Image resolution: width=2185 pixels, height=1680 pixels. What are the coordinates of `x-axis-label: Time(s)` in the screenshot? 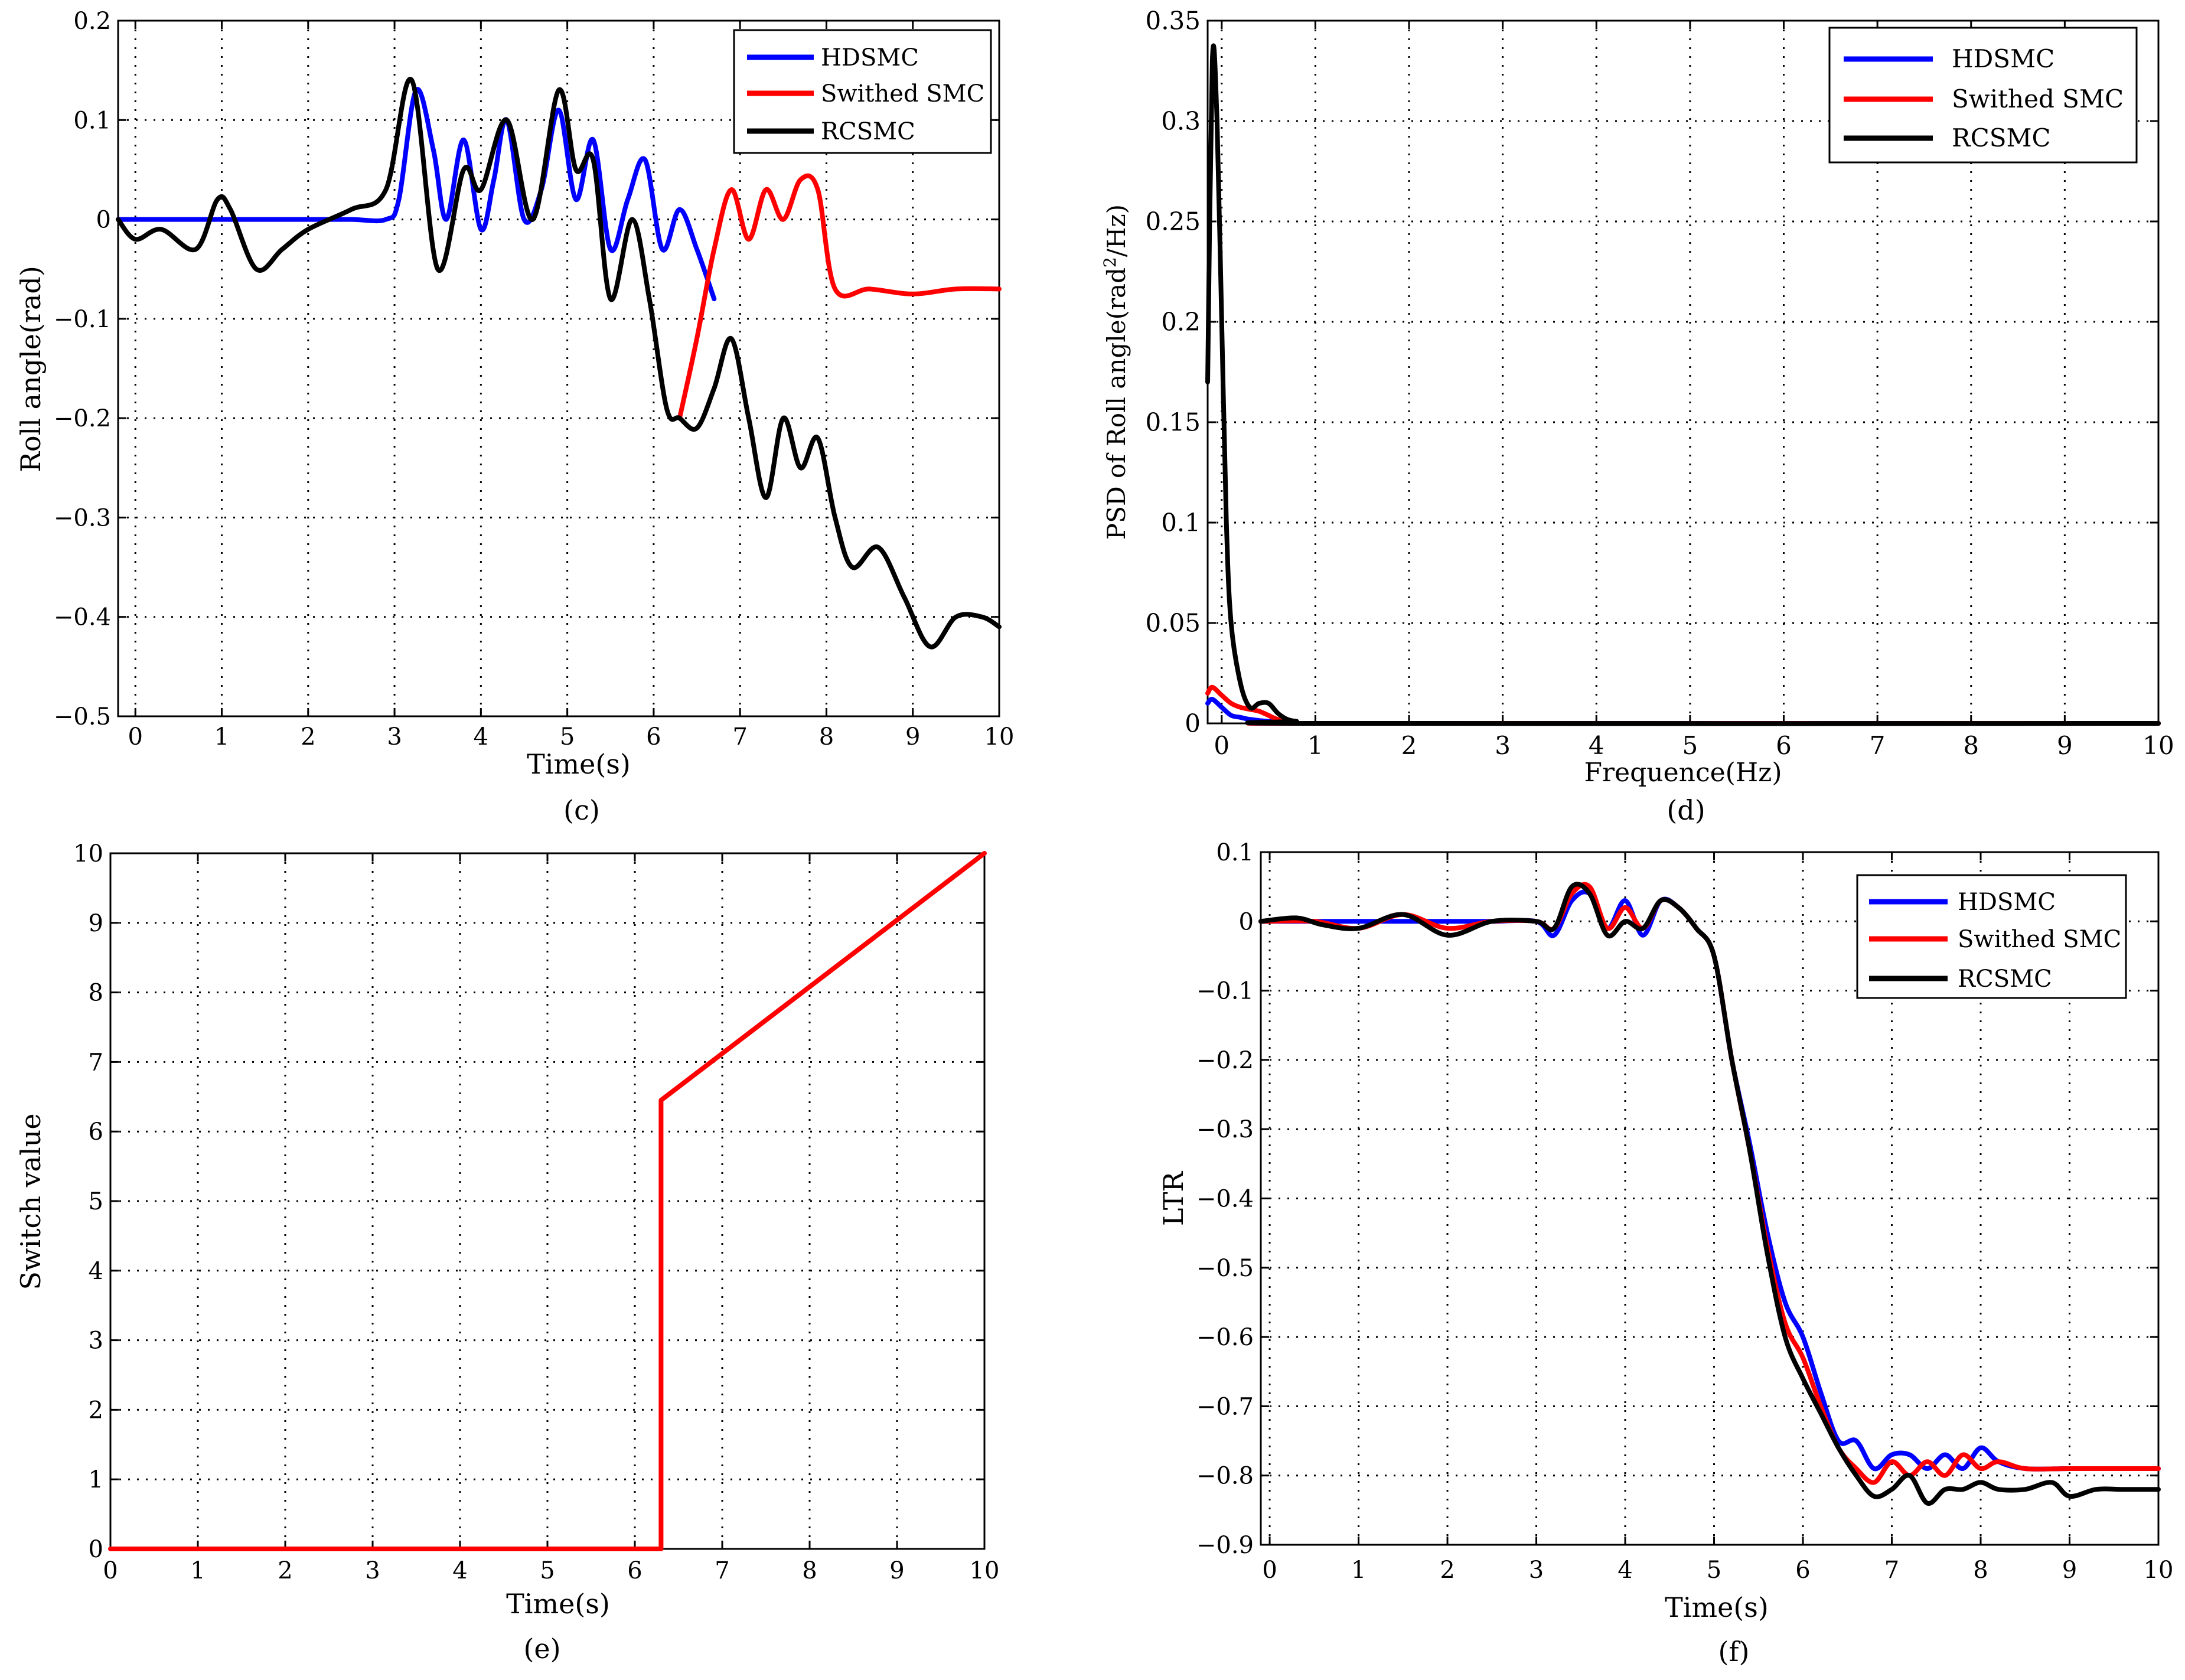 It's located at (558, 1604).